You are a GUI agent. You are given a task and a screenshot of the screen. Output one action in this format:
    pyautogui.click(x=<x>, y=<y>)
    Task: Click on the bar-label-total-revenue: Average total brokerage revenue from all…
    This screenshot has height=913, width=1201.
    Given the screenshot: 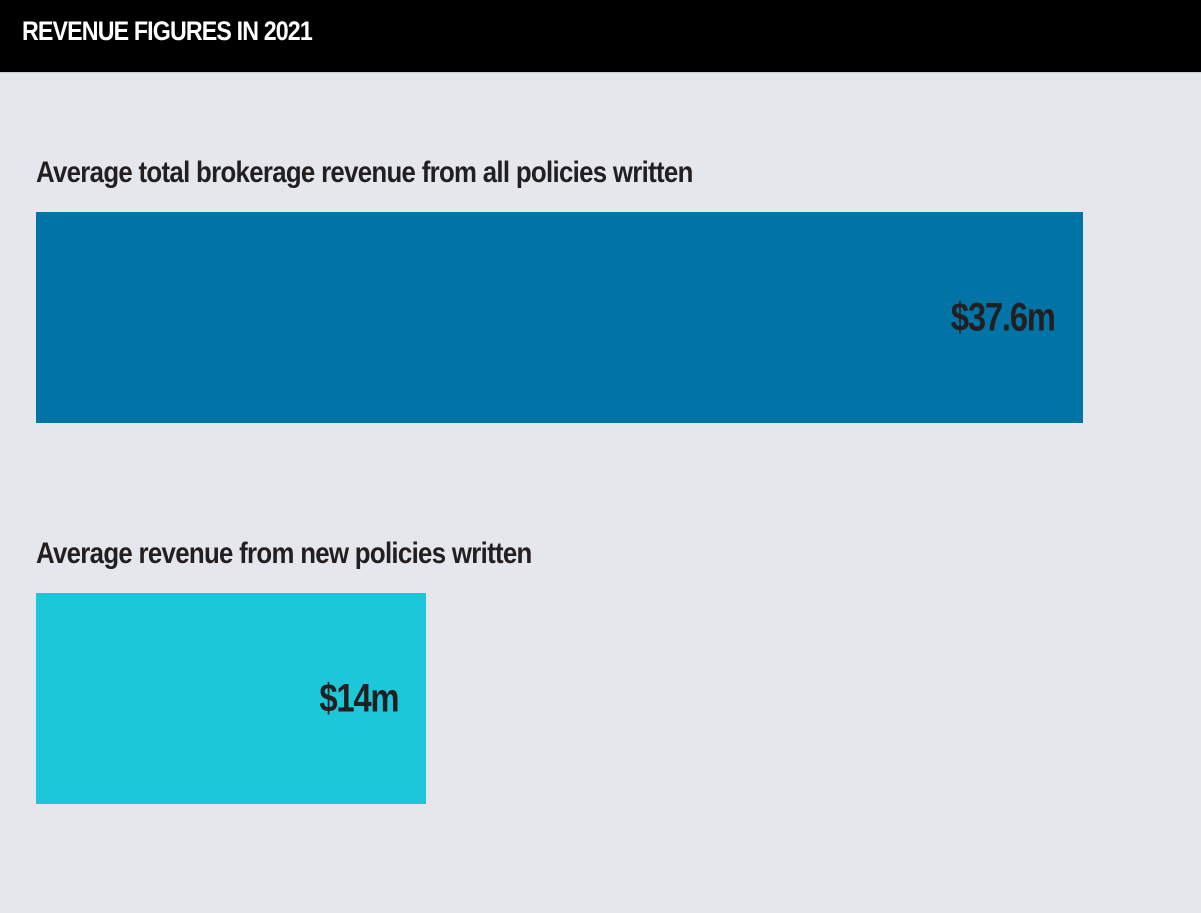 What is the action you would take?
    pyautogui.click(x=364, y=172)
    